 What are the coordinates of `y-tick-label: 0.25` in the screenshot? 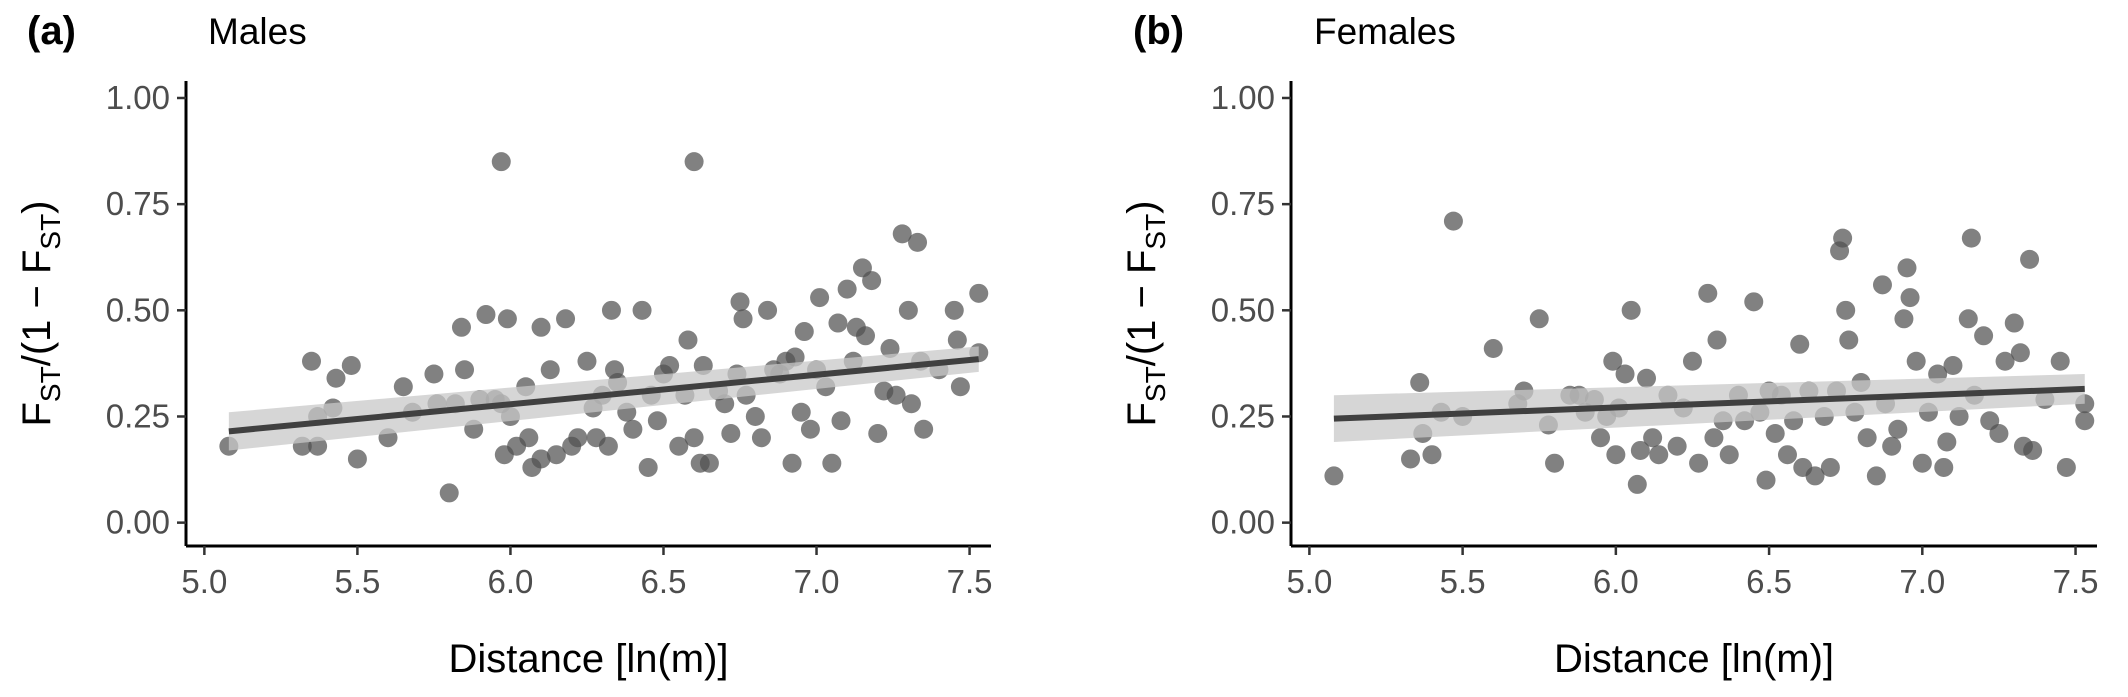 It's located at (138, 415).